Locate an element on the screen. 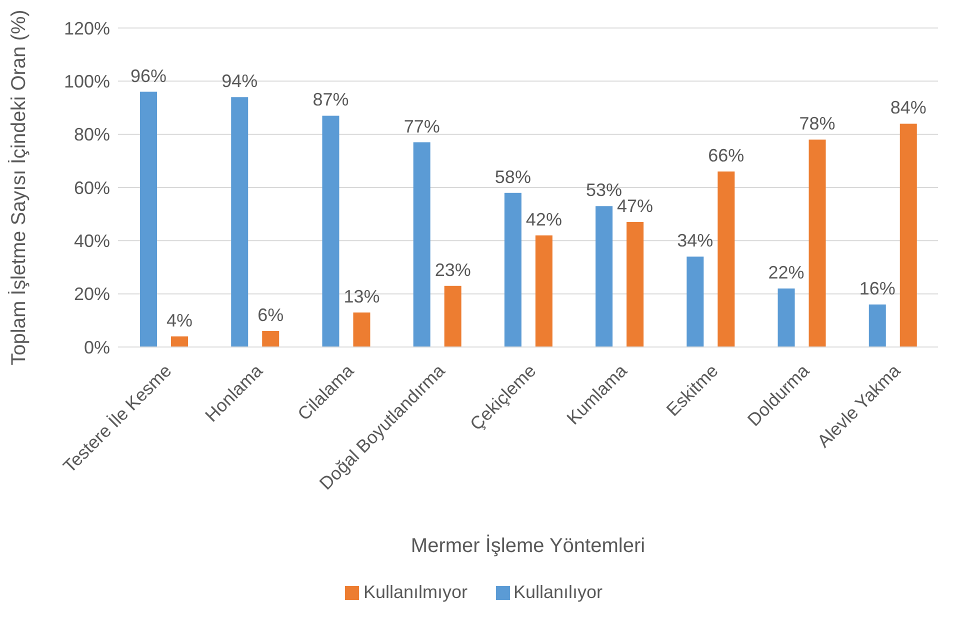  data-label: 22% is located at coordinates (786, 272).